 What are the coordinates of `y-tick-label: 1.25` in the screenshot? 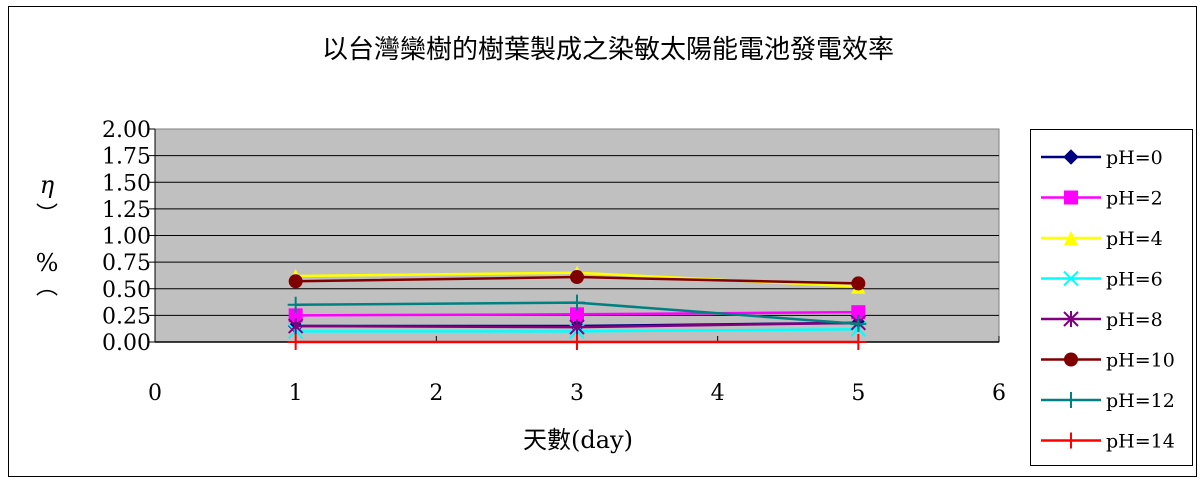 It's located at (126, 210).